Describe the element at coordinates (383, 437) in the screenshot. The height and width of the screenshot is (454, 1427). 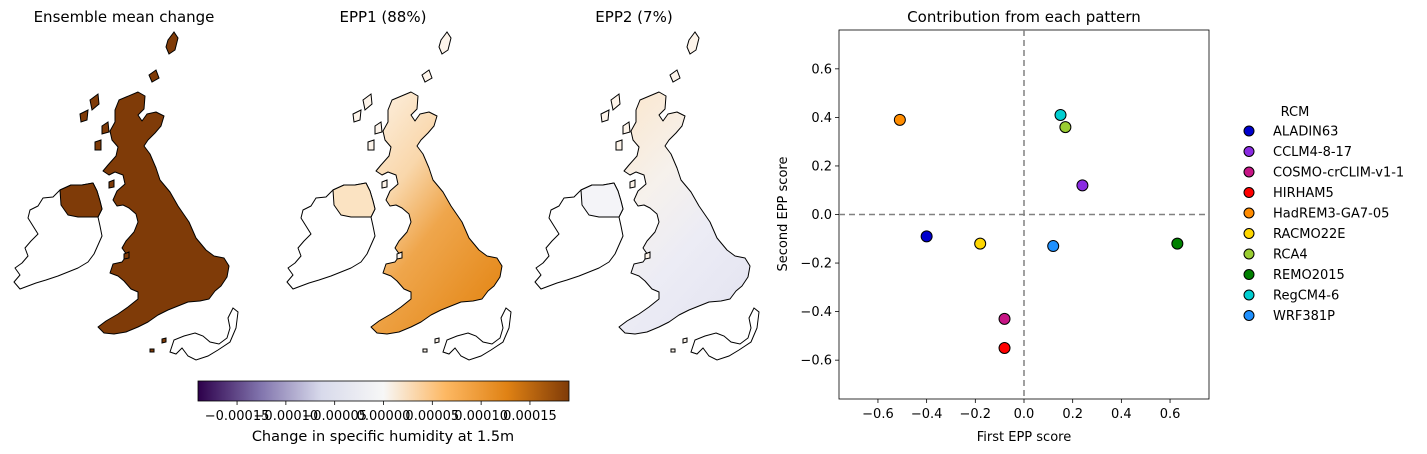
I see `colorbar-label: Change in specific humidity at 1.5m` at that location.